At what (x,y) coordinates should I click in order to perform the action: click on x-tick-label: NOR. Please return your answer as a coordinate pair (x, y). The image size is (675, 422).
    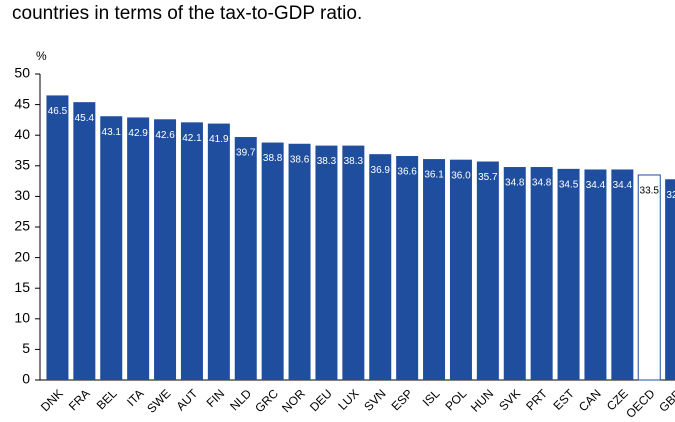
    Looking at the image, I should click on (293, 400).